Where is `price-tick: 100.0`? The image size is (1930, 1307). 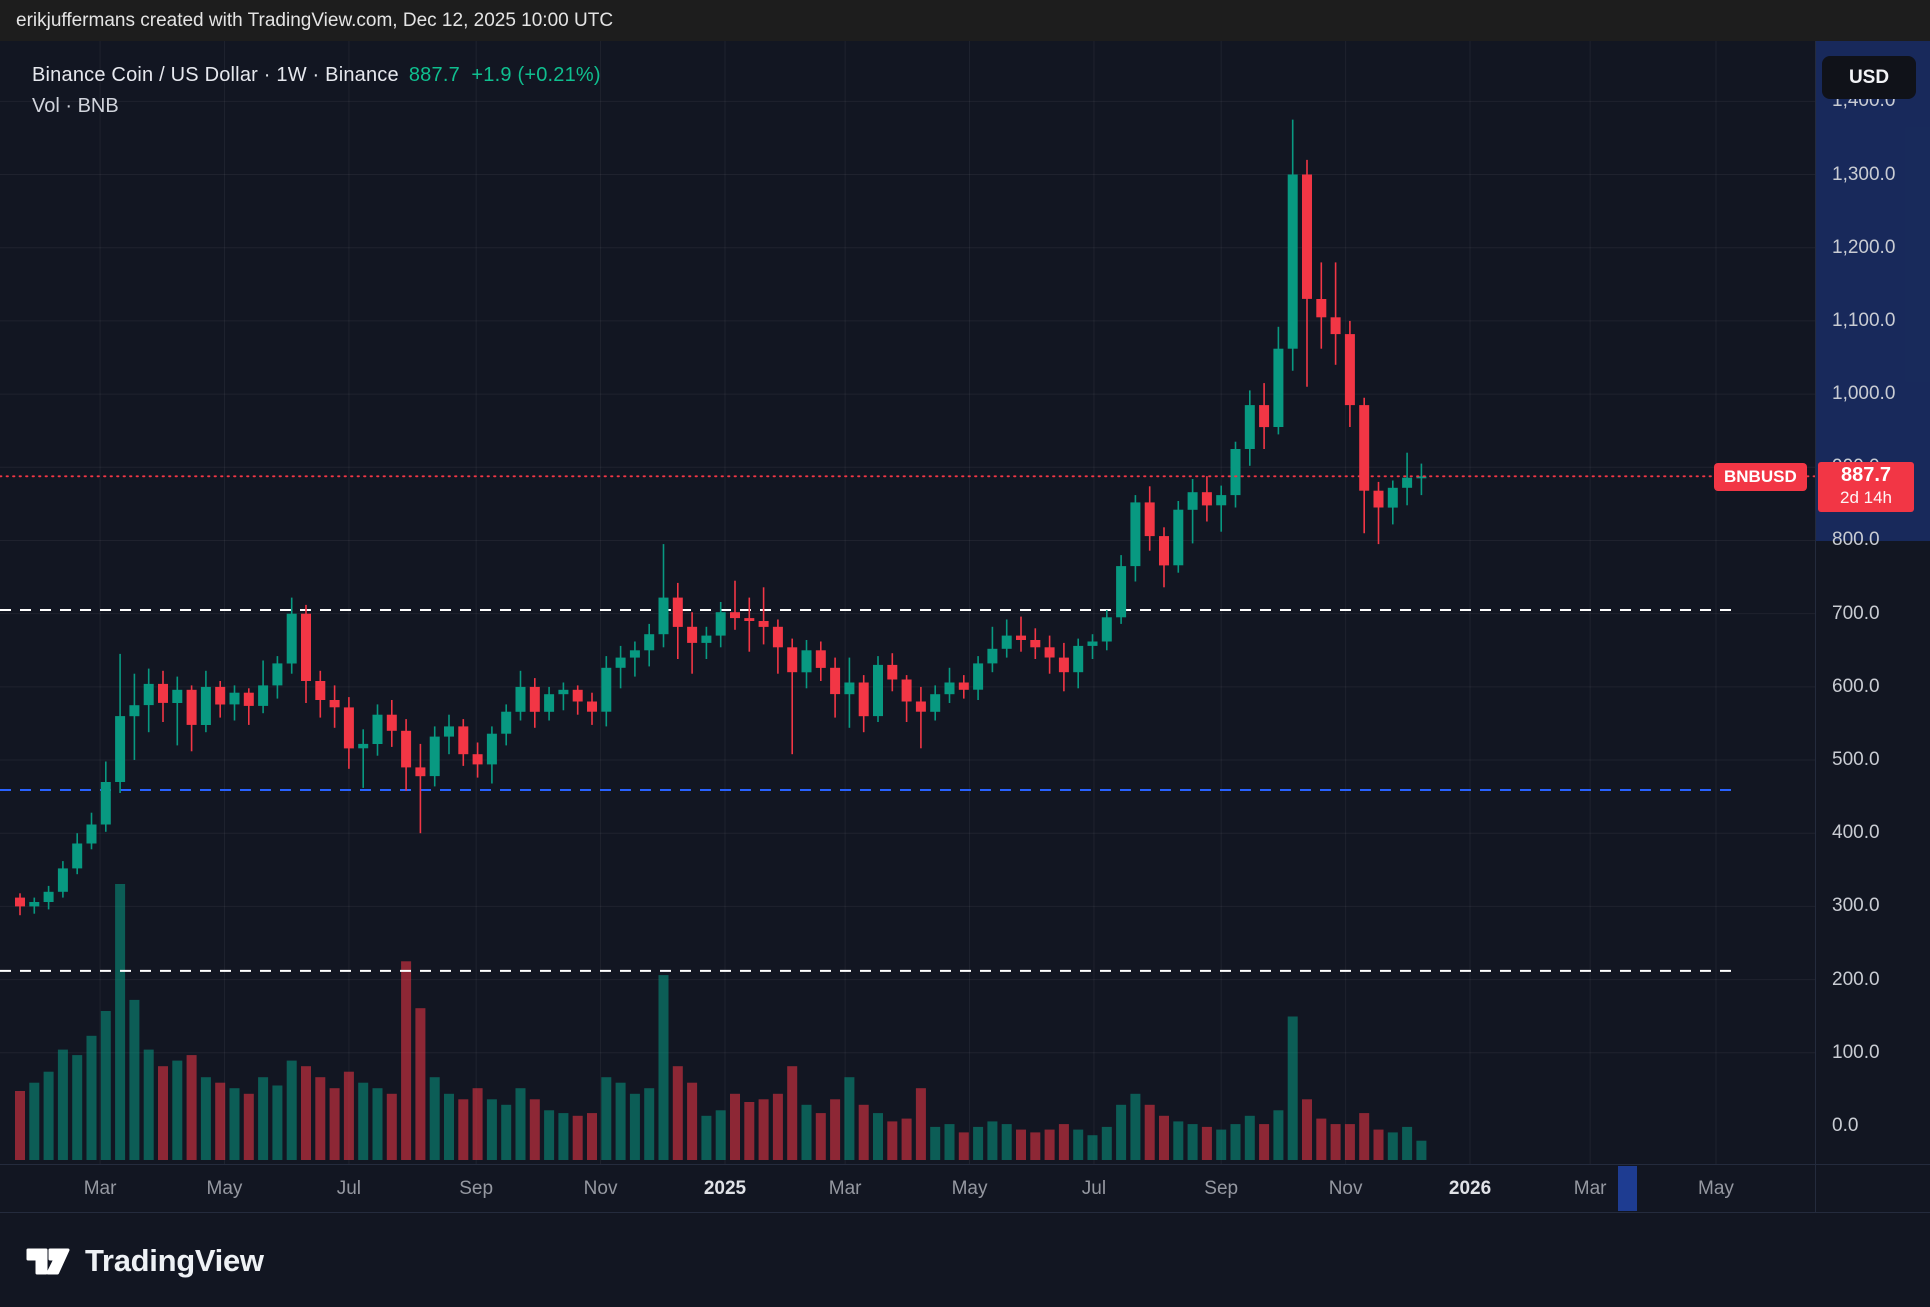
price-tick: 100.0 is located at coordinates (1856, 1052).